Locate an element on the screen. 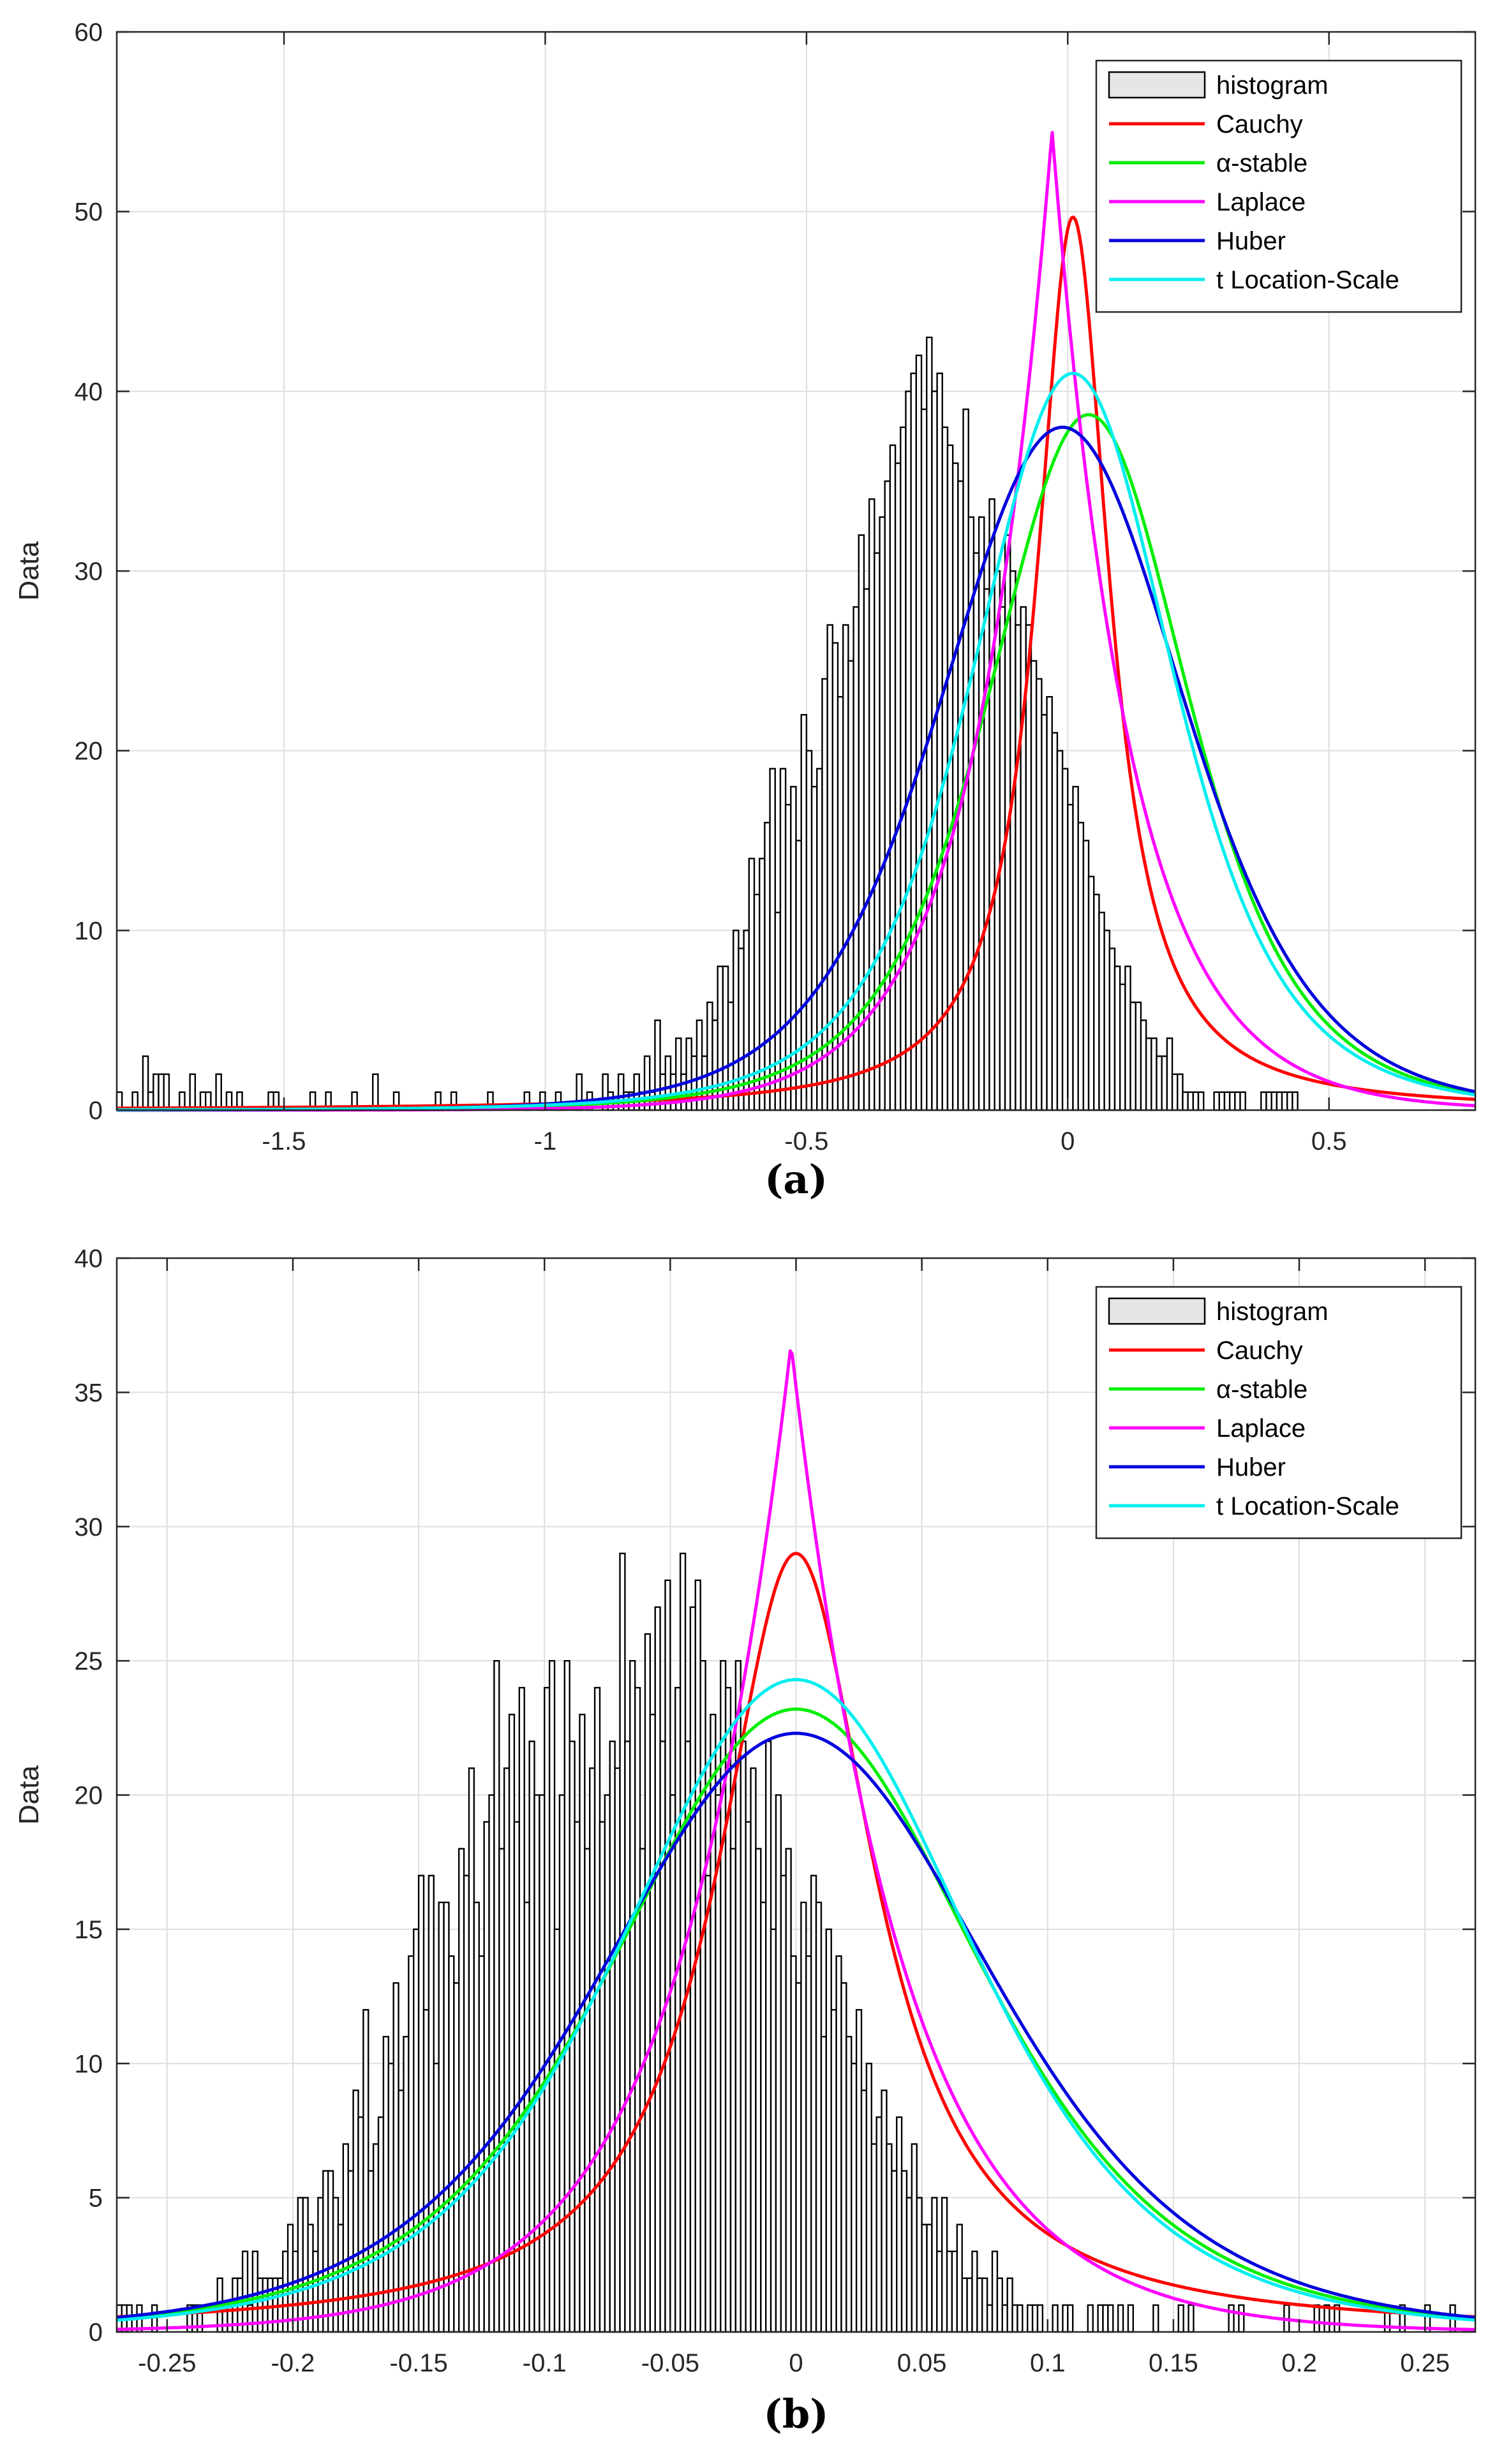  chart-b-y-tick-label: 40 is located at coordinates (89, 1259).